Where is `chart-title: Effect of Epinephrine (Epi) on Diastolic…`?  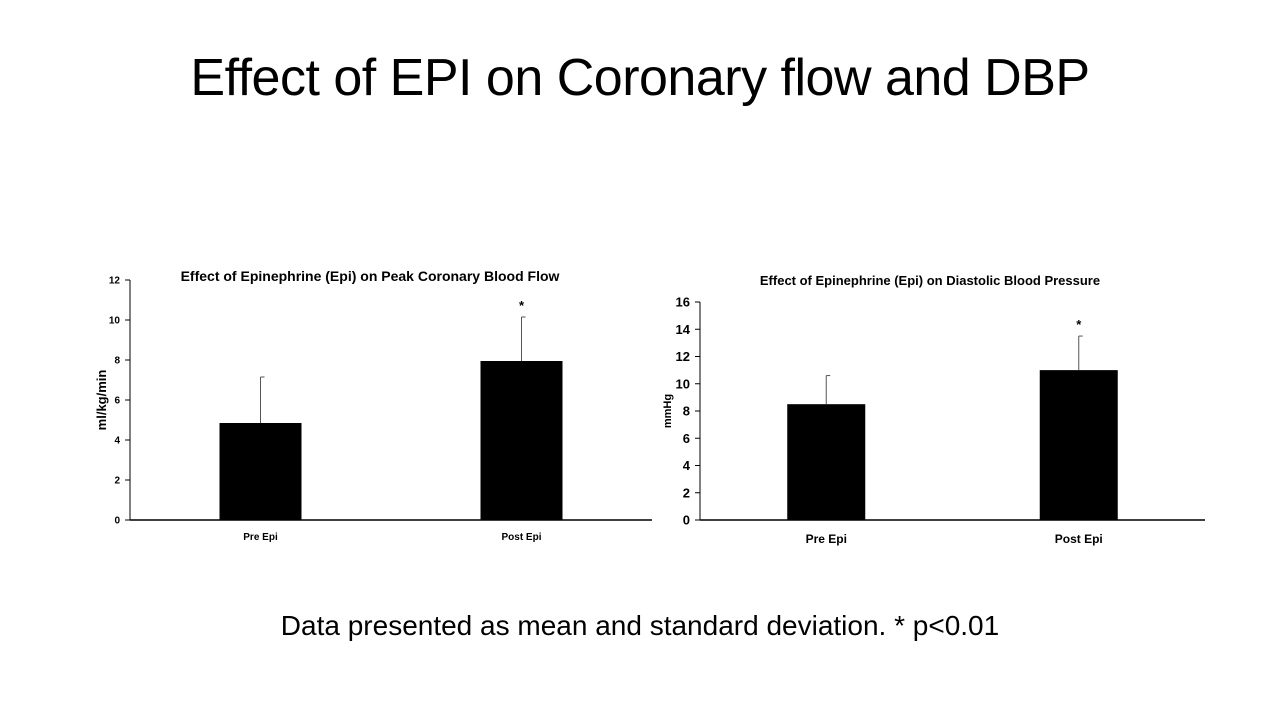 chart-title: Effect of Epinephrine (Epi) on Diastolic… is located at coordinates (930, 280).